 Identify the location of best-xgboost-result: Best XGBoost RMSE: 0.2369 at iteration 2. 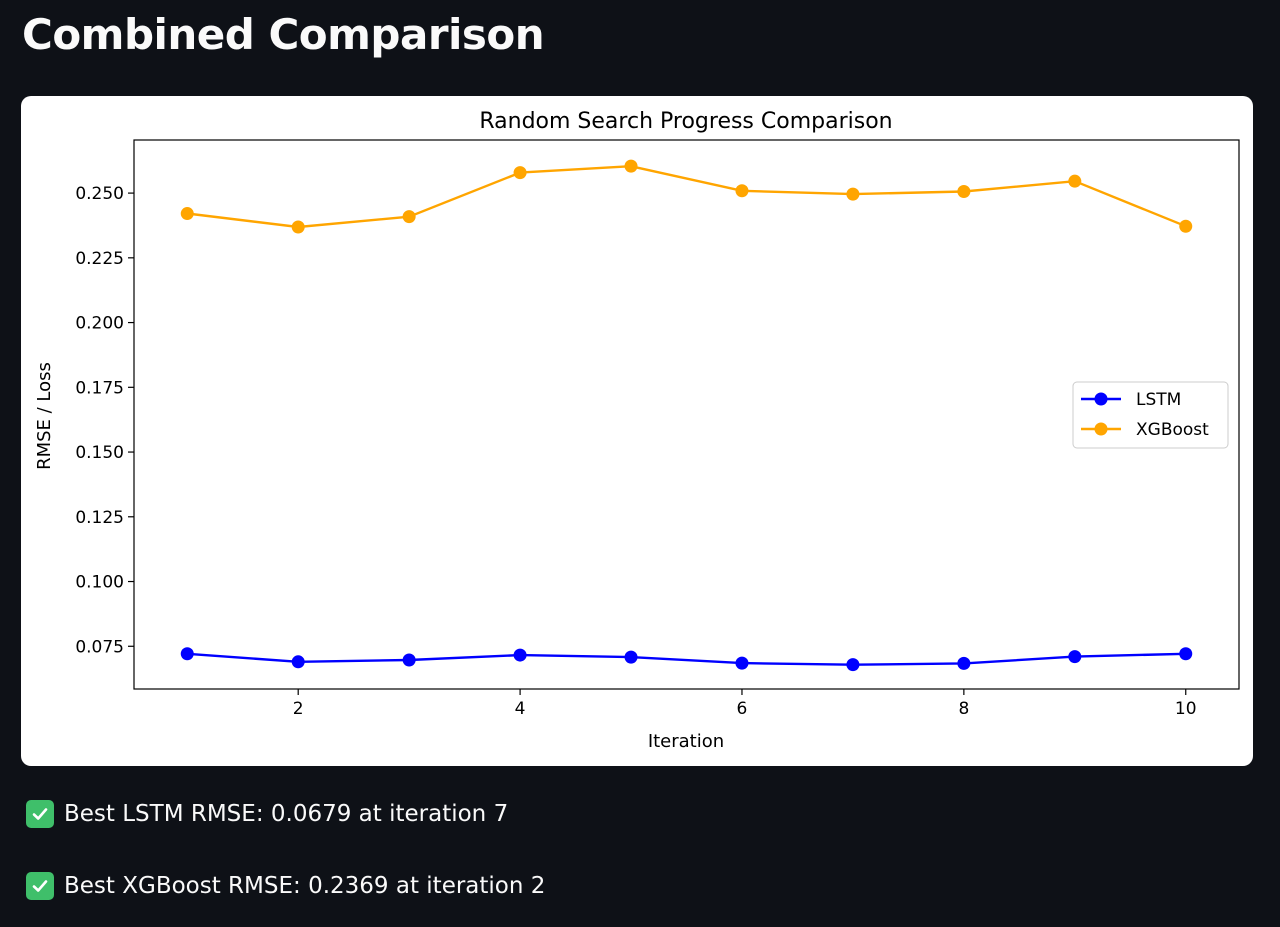
(285, 886).